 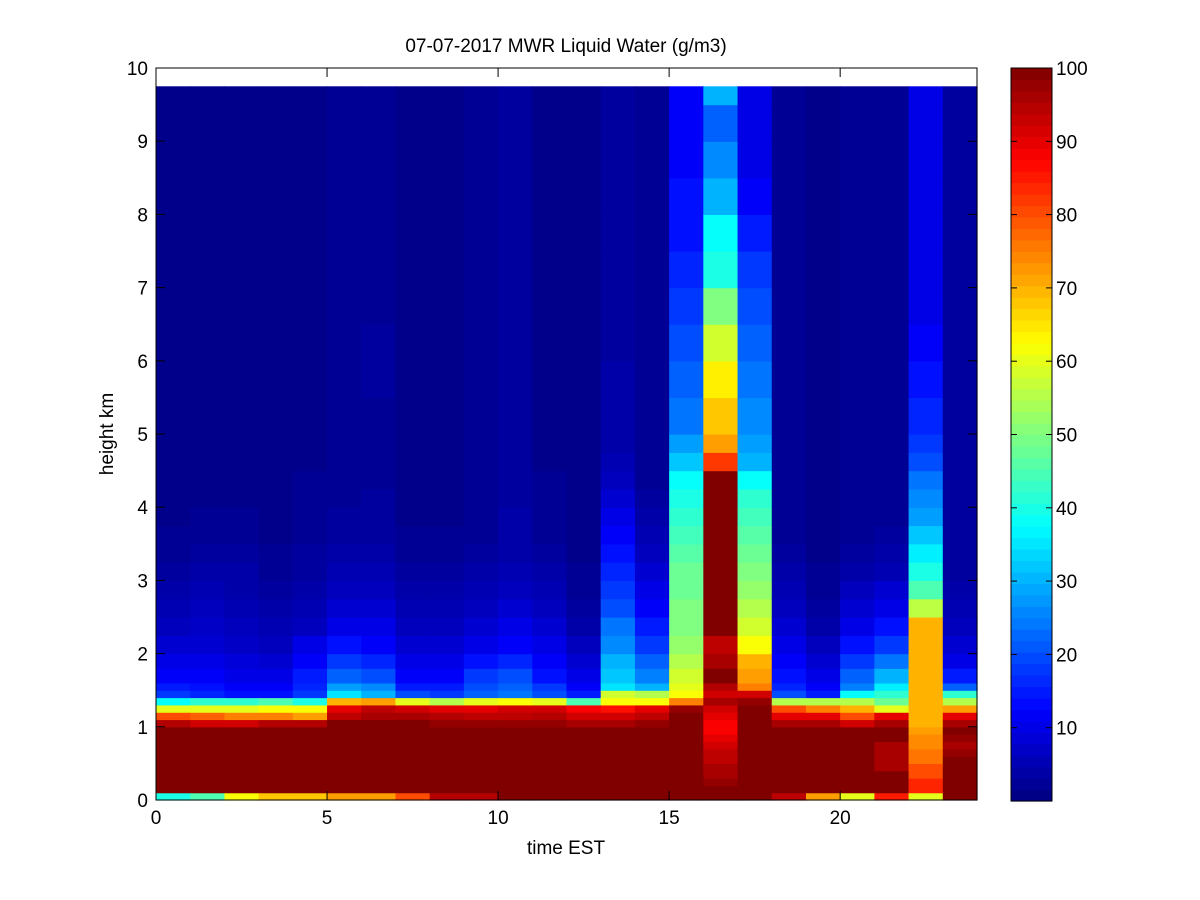 What do you see at coordinates (137, 69) in the screenshot?
I see `y-tick-label: 10` at bounding box center [137, 69].